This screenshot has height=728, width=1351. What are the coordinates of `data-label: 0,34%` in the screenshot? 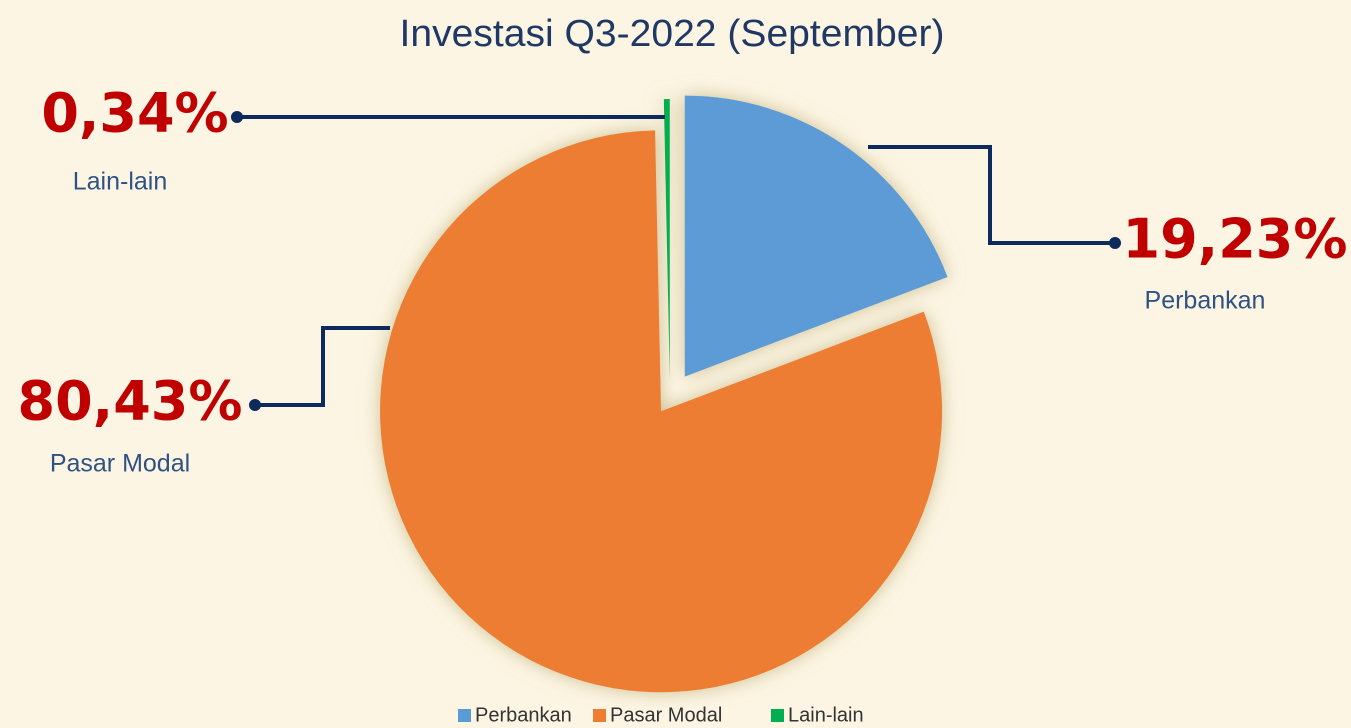 It's located at (134, 113).